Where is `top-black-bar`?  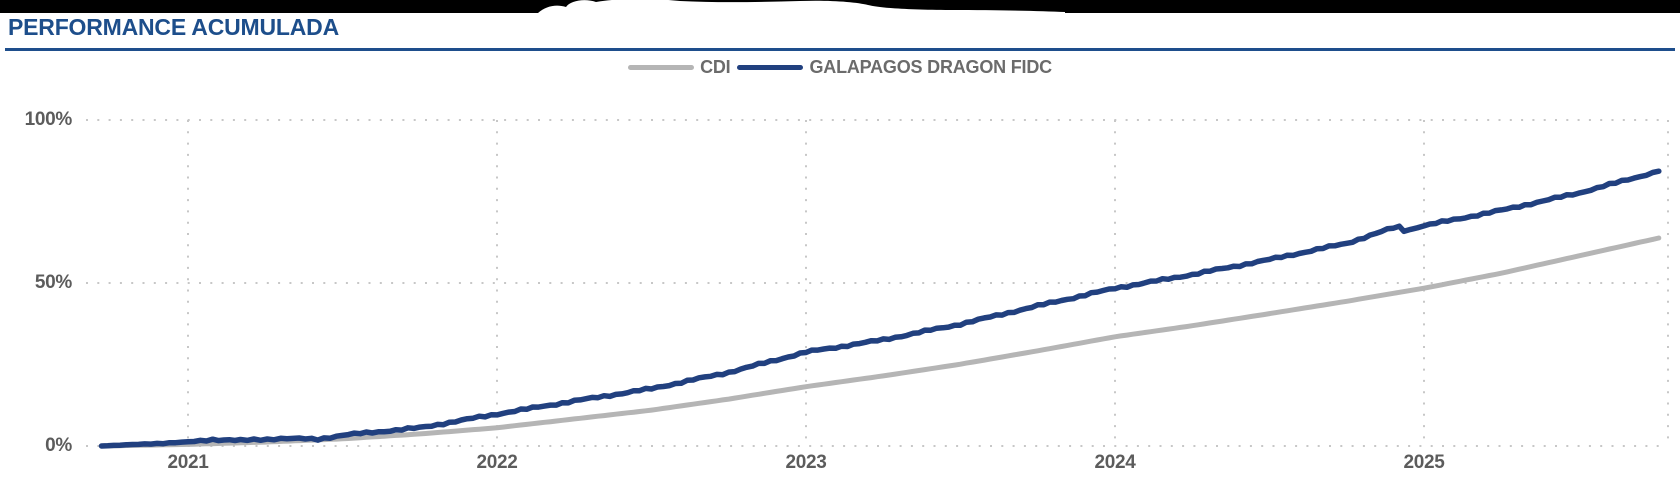 top-black-bar is located at coordinates (840, 6).